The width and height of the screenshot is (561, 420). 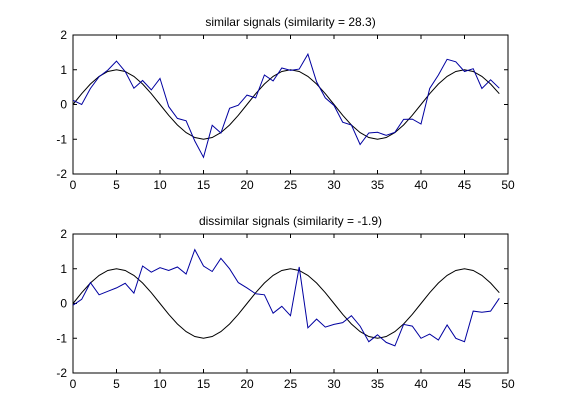 I want to click on chart-title: similar signals (similarity = 28.3), so click(x=290, y=22).